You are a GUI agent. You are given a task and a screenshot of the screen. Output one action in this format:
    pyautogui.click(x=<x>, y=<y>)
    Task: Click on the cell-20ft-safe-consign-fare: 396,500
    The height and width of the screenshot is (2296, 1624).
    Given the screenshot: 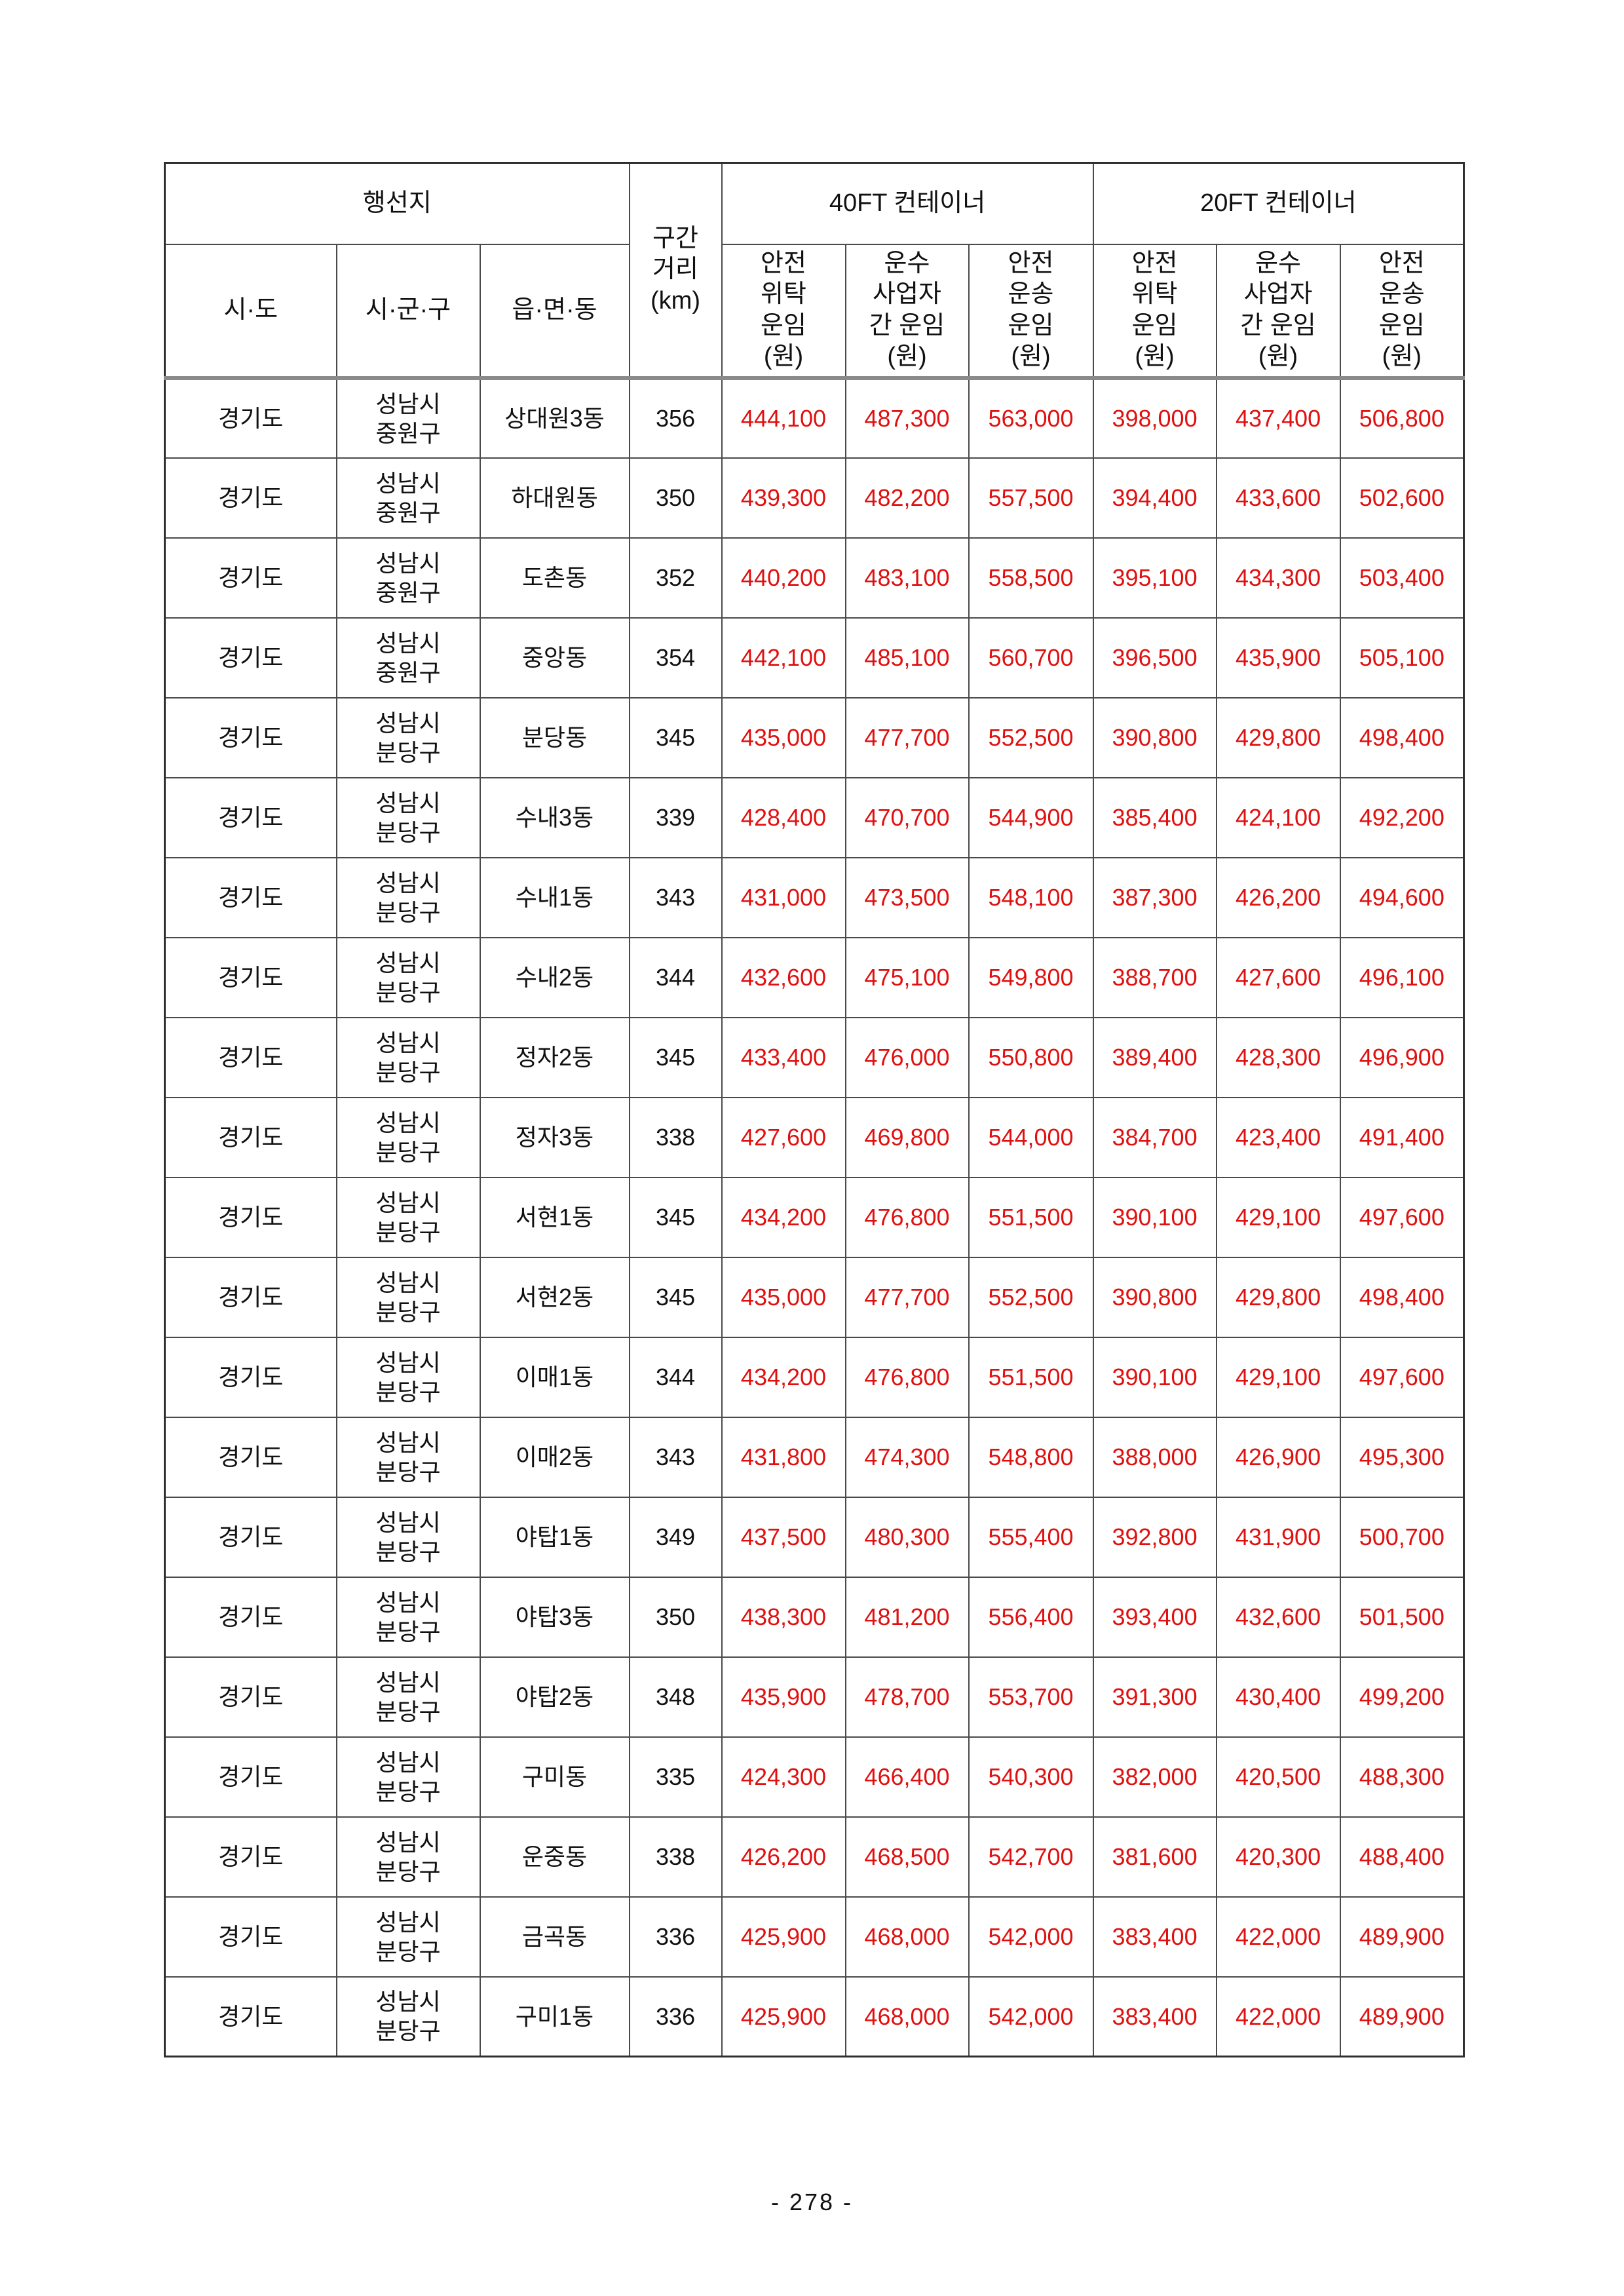 What is the action you would take?
    pyautogui.click(x=1154, y=657)
    